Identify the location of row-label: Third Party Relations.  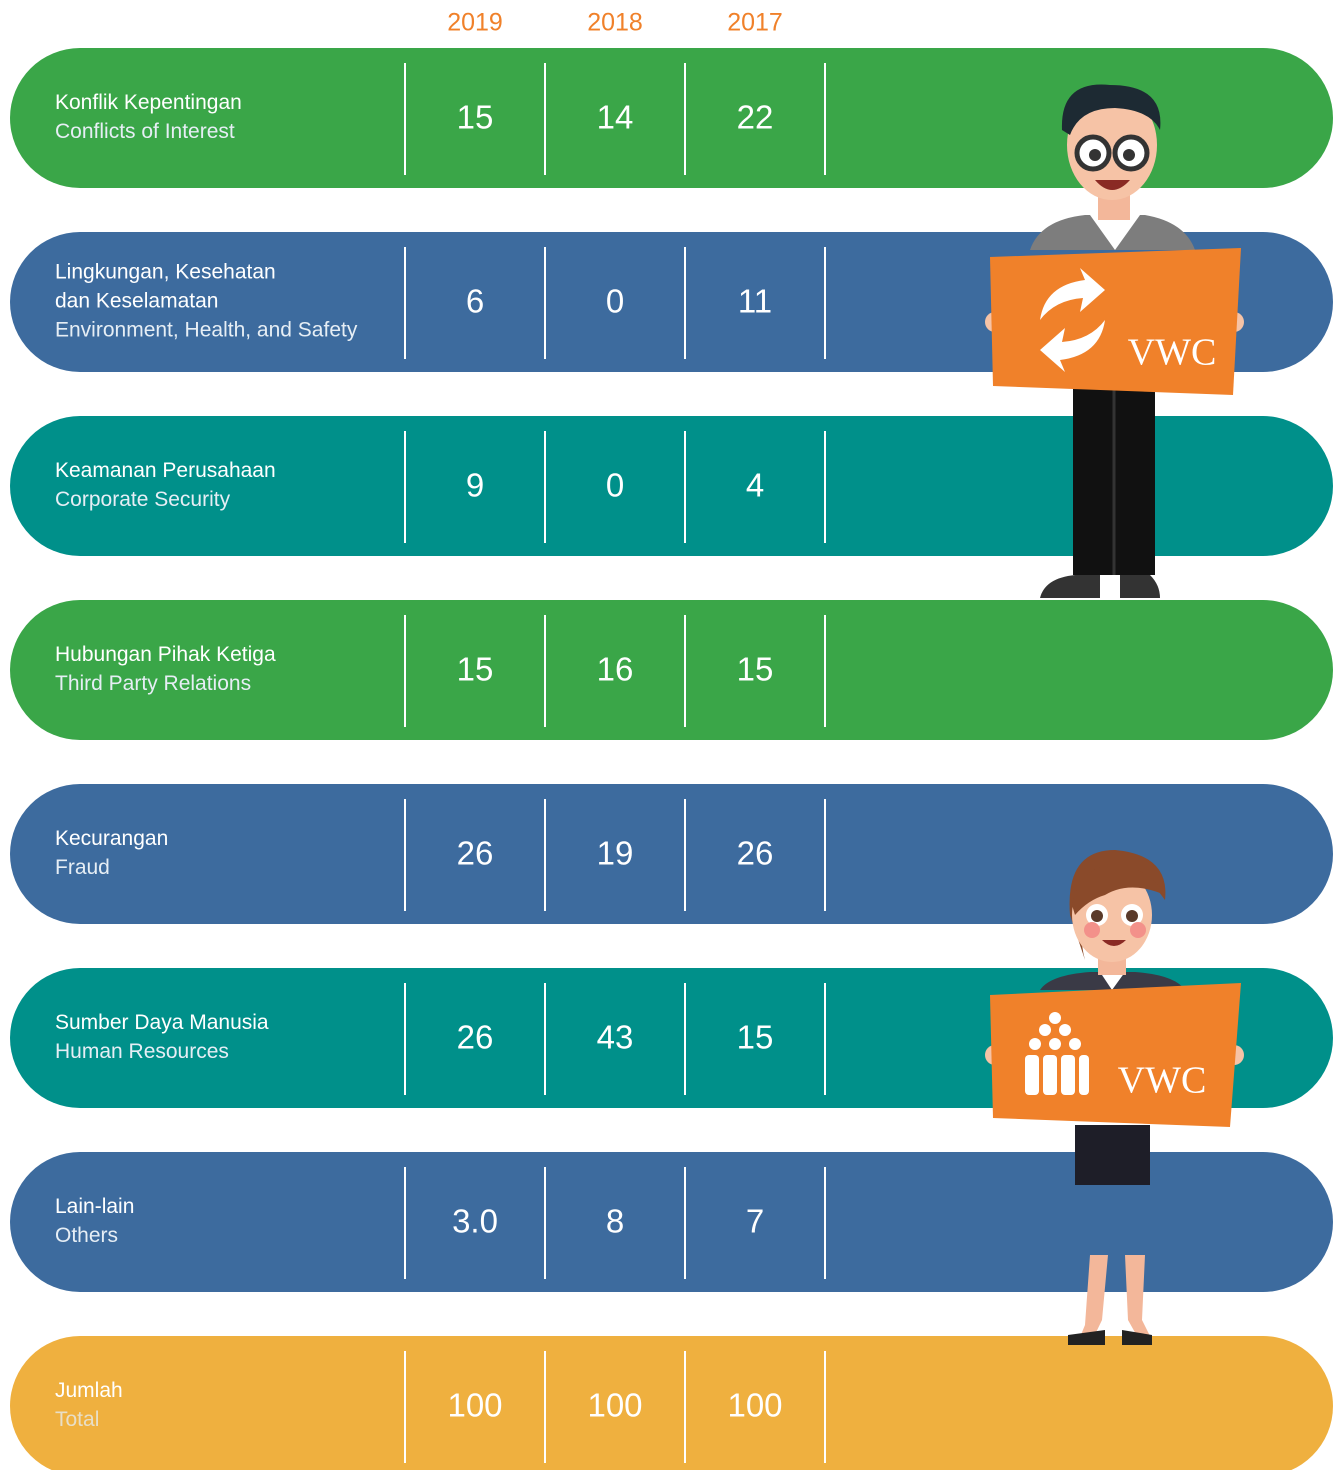
(153, 683).